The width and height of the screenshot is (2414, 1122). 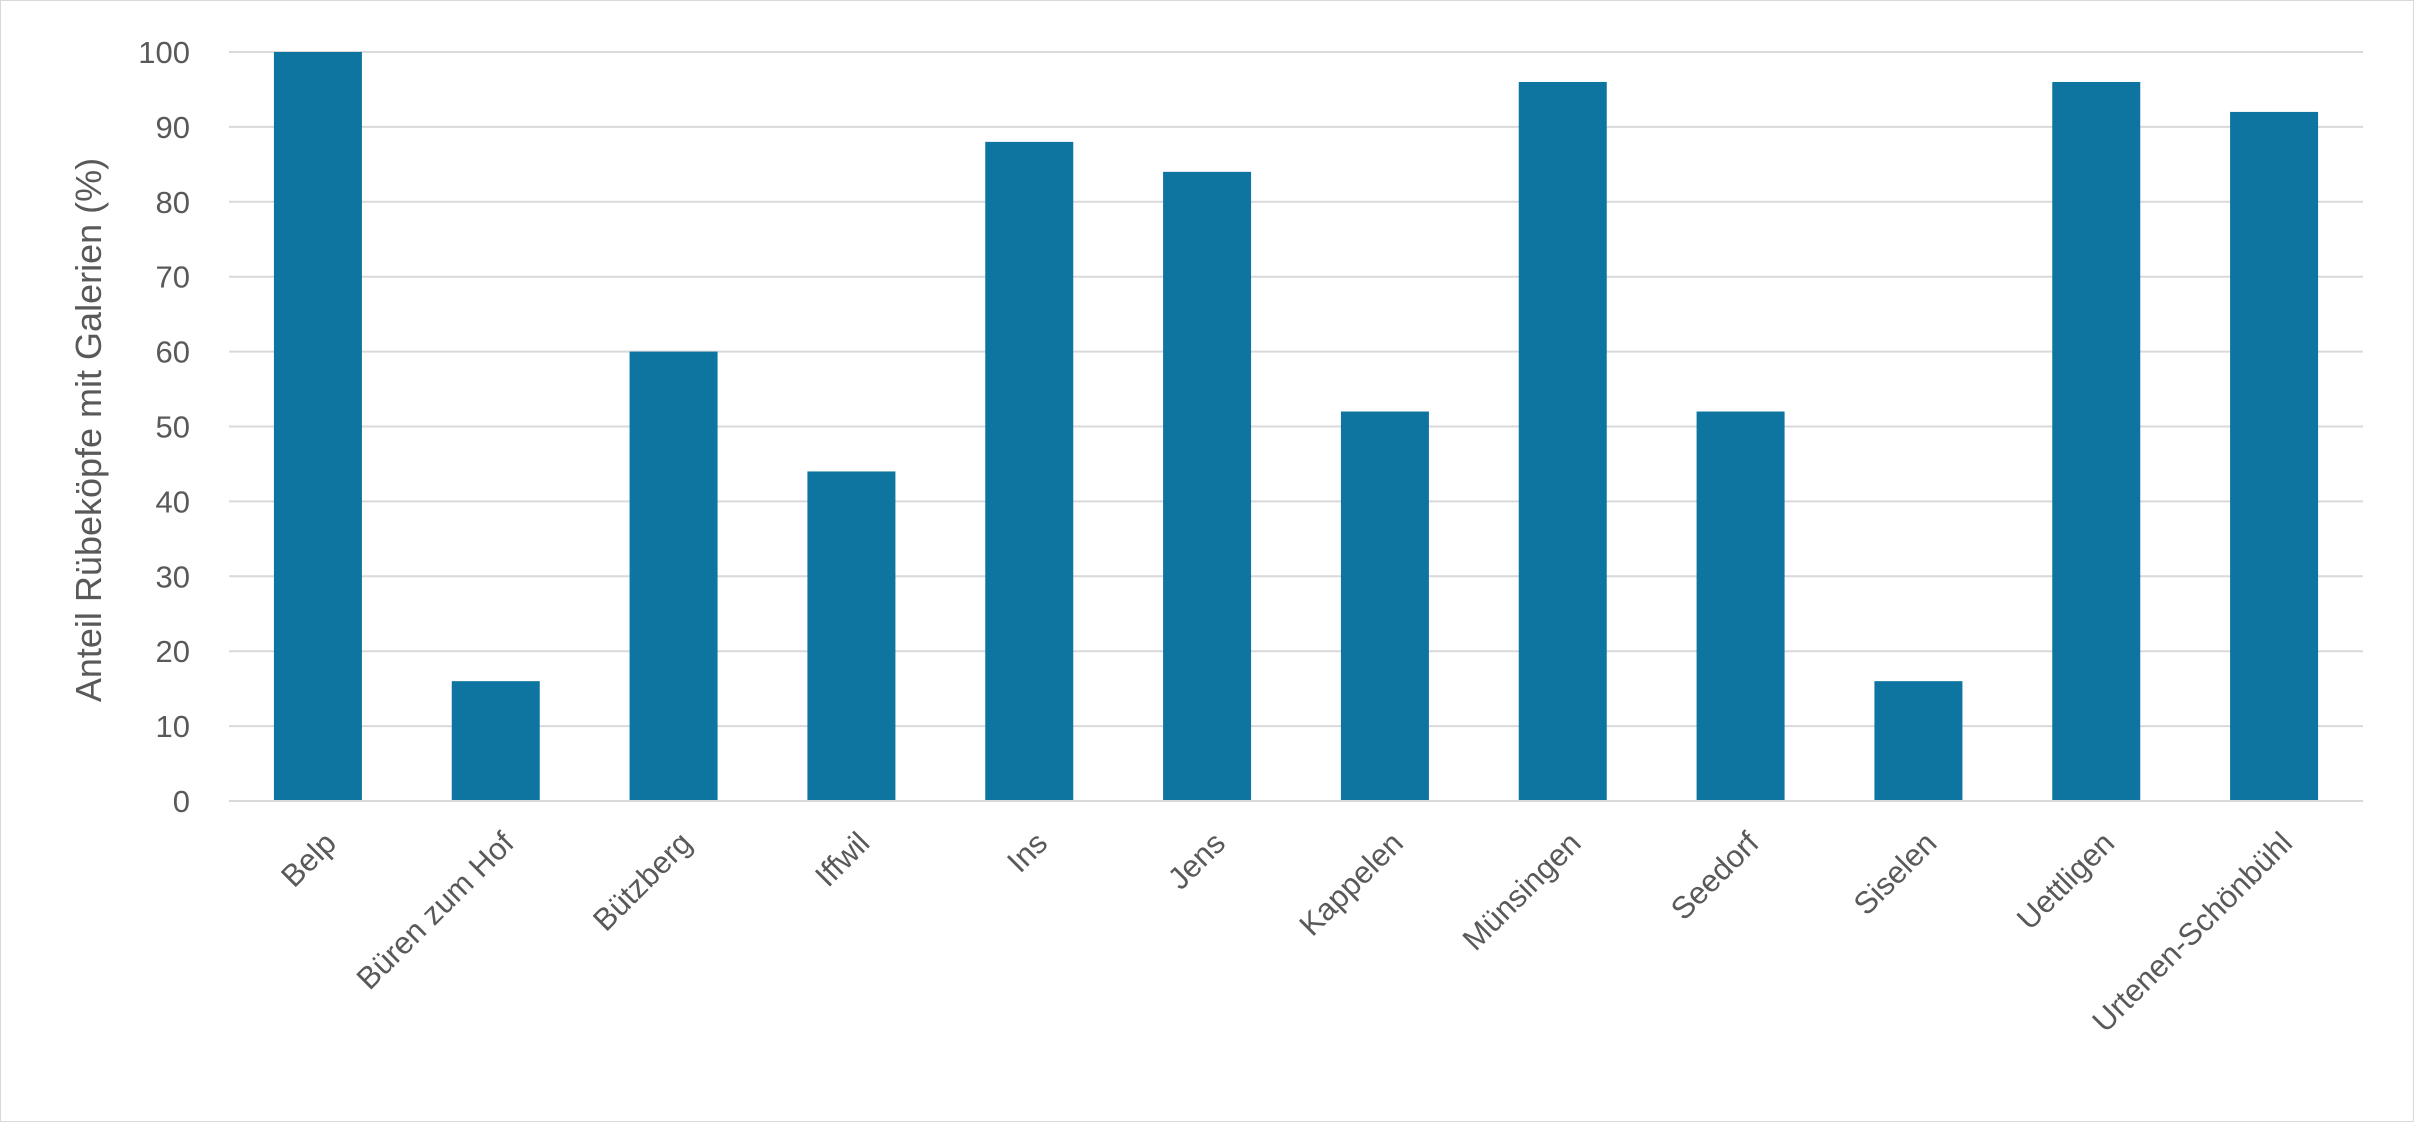 What do you see at coordinates (1350, 883) in the screenshot?
I see `x-tick-label: Kappelen` at bounding box center [1350, 883].